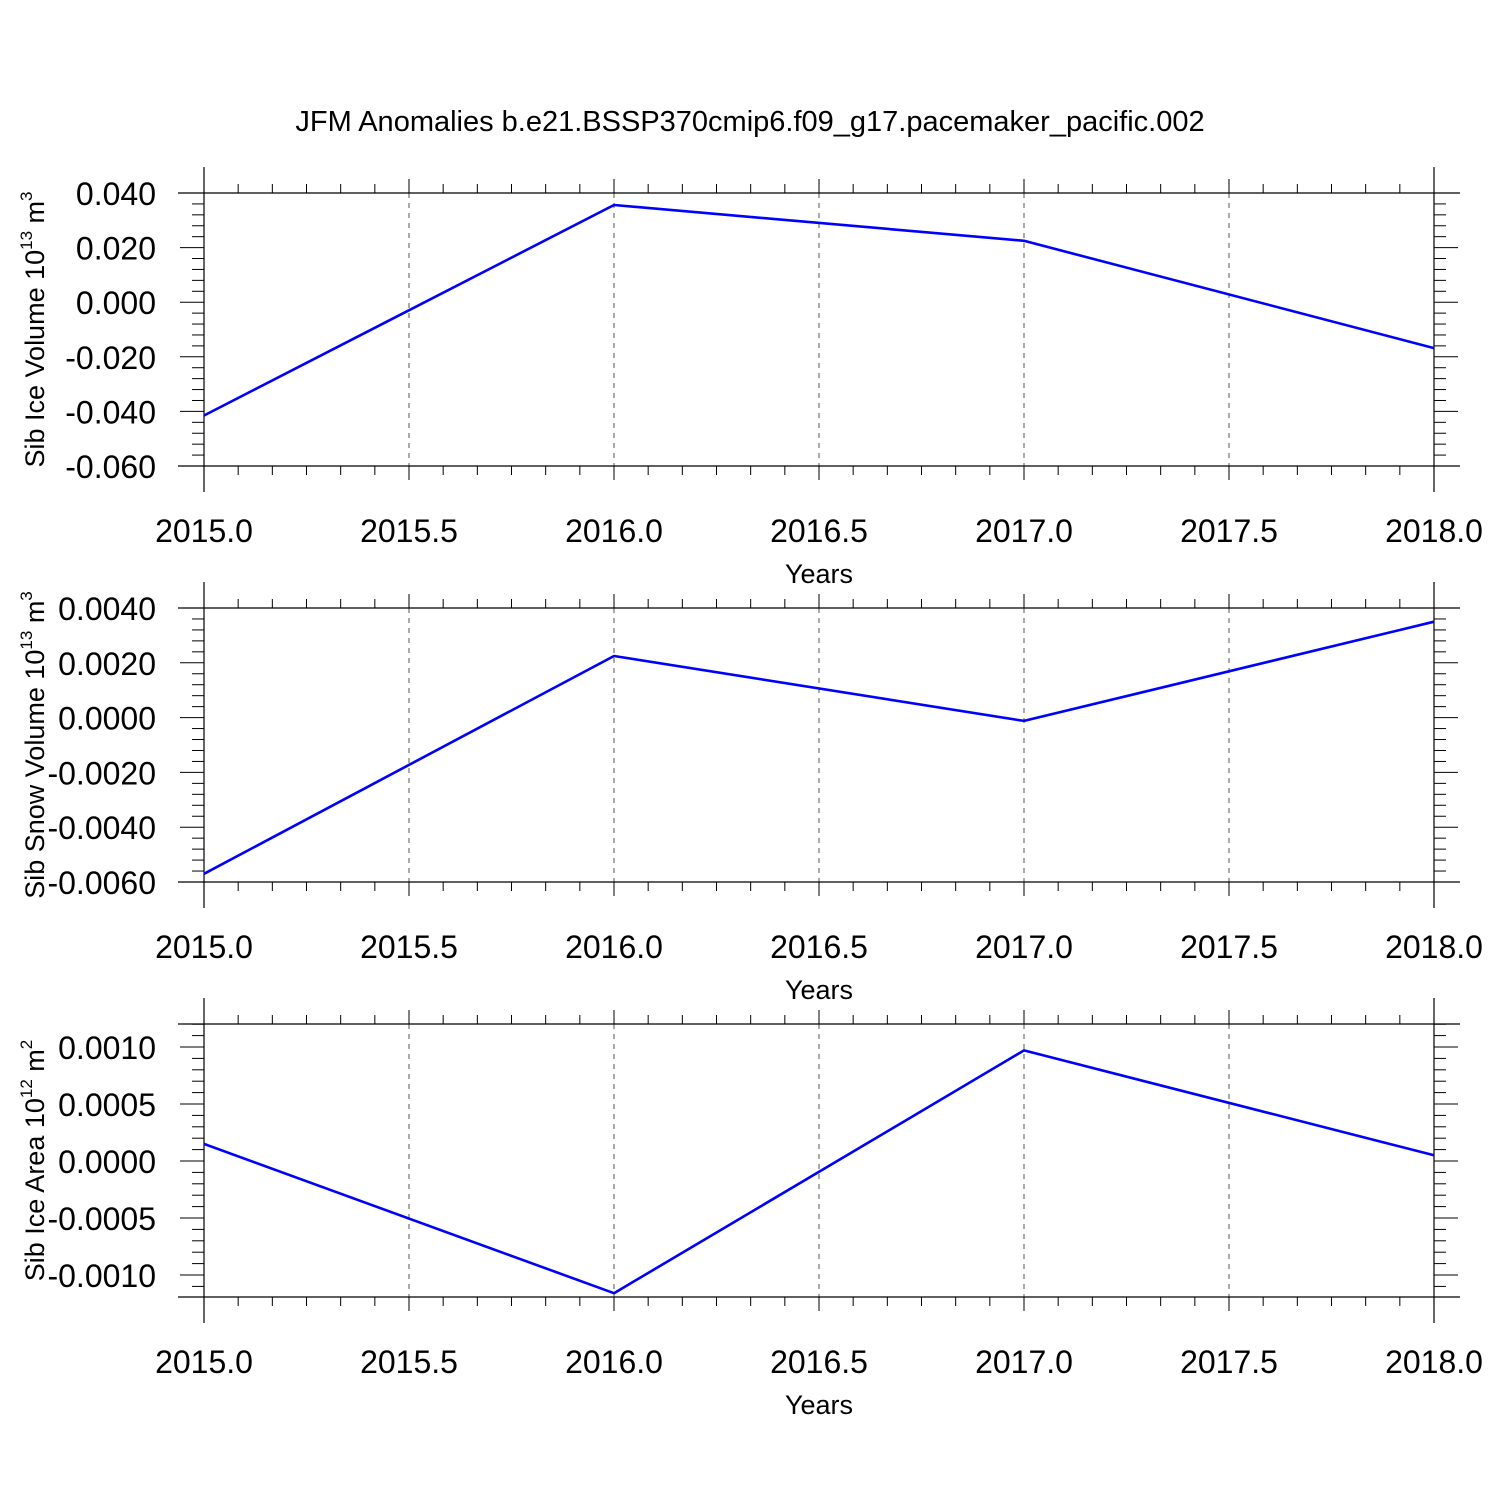 The image size is (1500, 1500). Describe the element at coordinates (101, 828) in the screenshot. I see `y-tick-label: -0.0040` at that location.